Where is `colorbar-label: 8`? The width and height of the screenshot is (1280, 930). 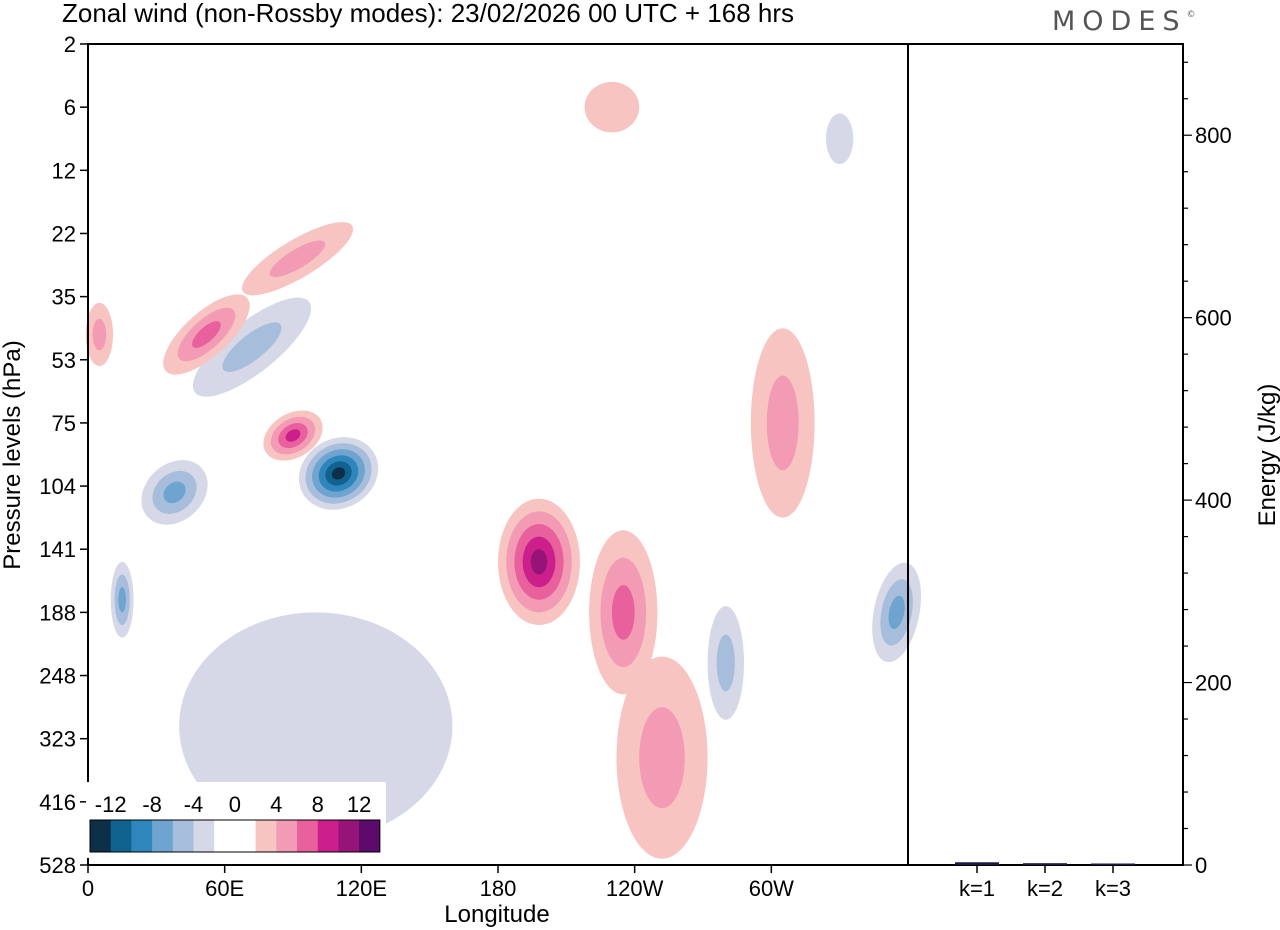
colorbar-label: 8 is located at coordinates (318, 804).